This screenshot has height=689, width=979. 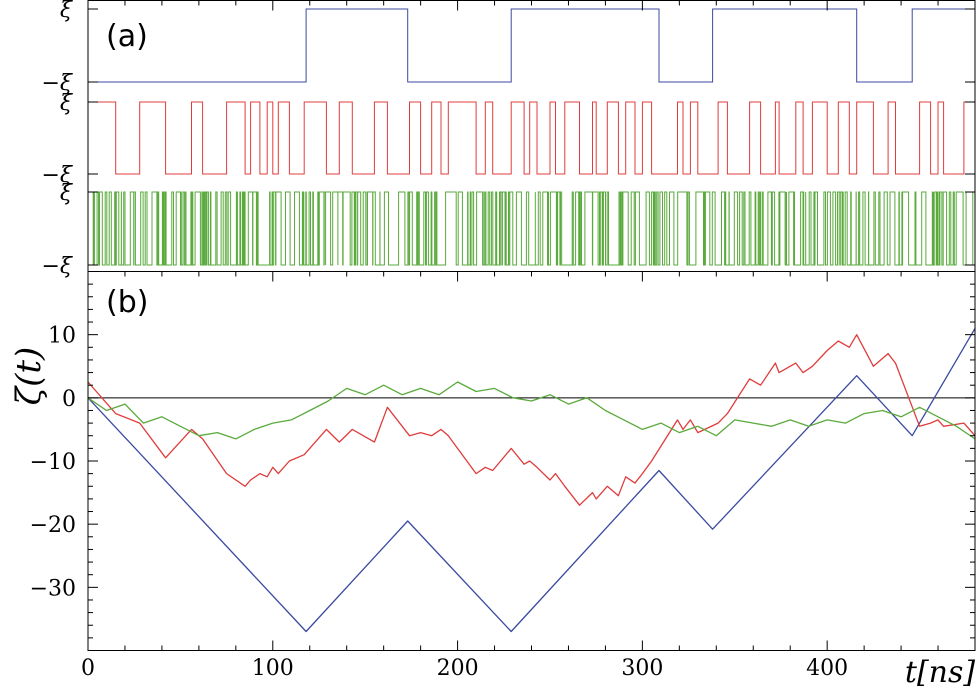 I want to click on x-axis-title-text: t[ns], so click(x=940, y=672).